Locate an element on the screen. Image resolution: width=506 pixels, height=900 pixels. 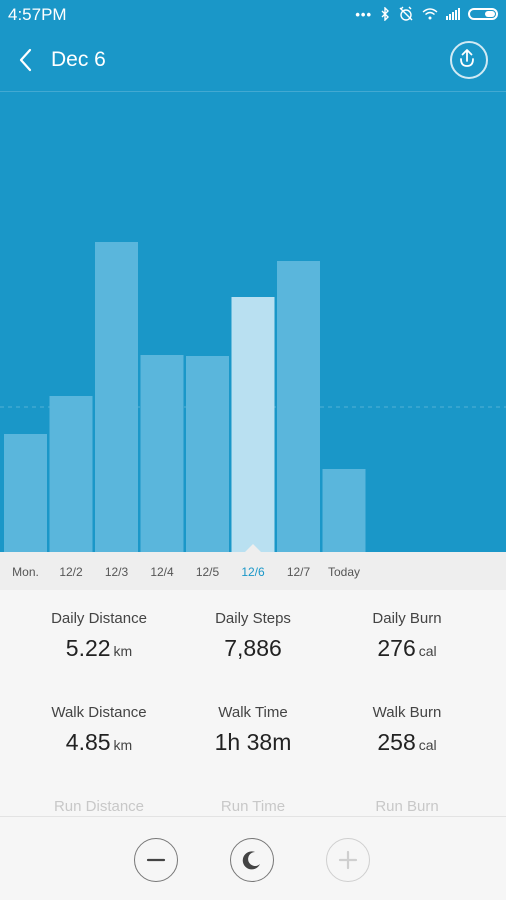
stat-daily-burn: Daily Burn 276 cal is located at coordinates (407, 636).